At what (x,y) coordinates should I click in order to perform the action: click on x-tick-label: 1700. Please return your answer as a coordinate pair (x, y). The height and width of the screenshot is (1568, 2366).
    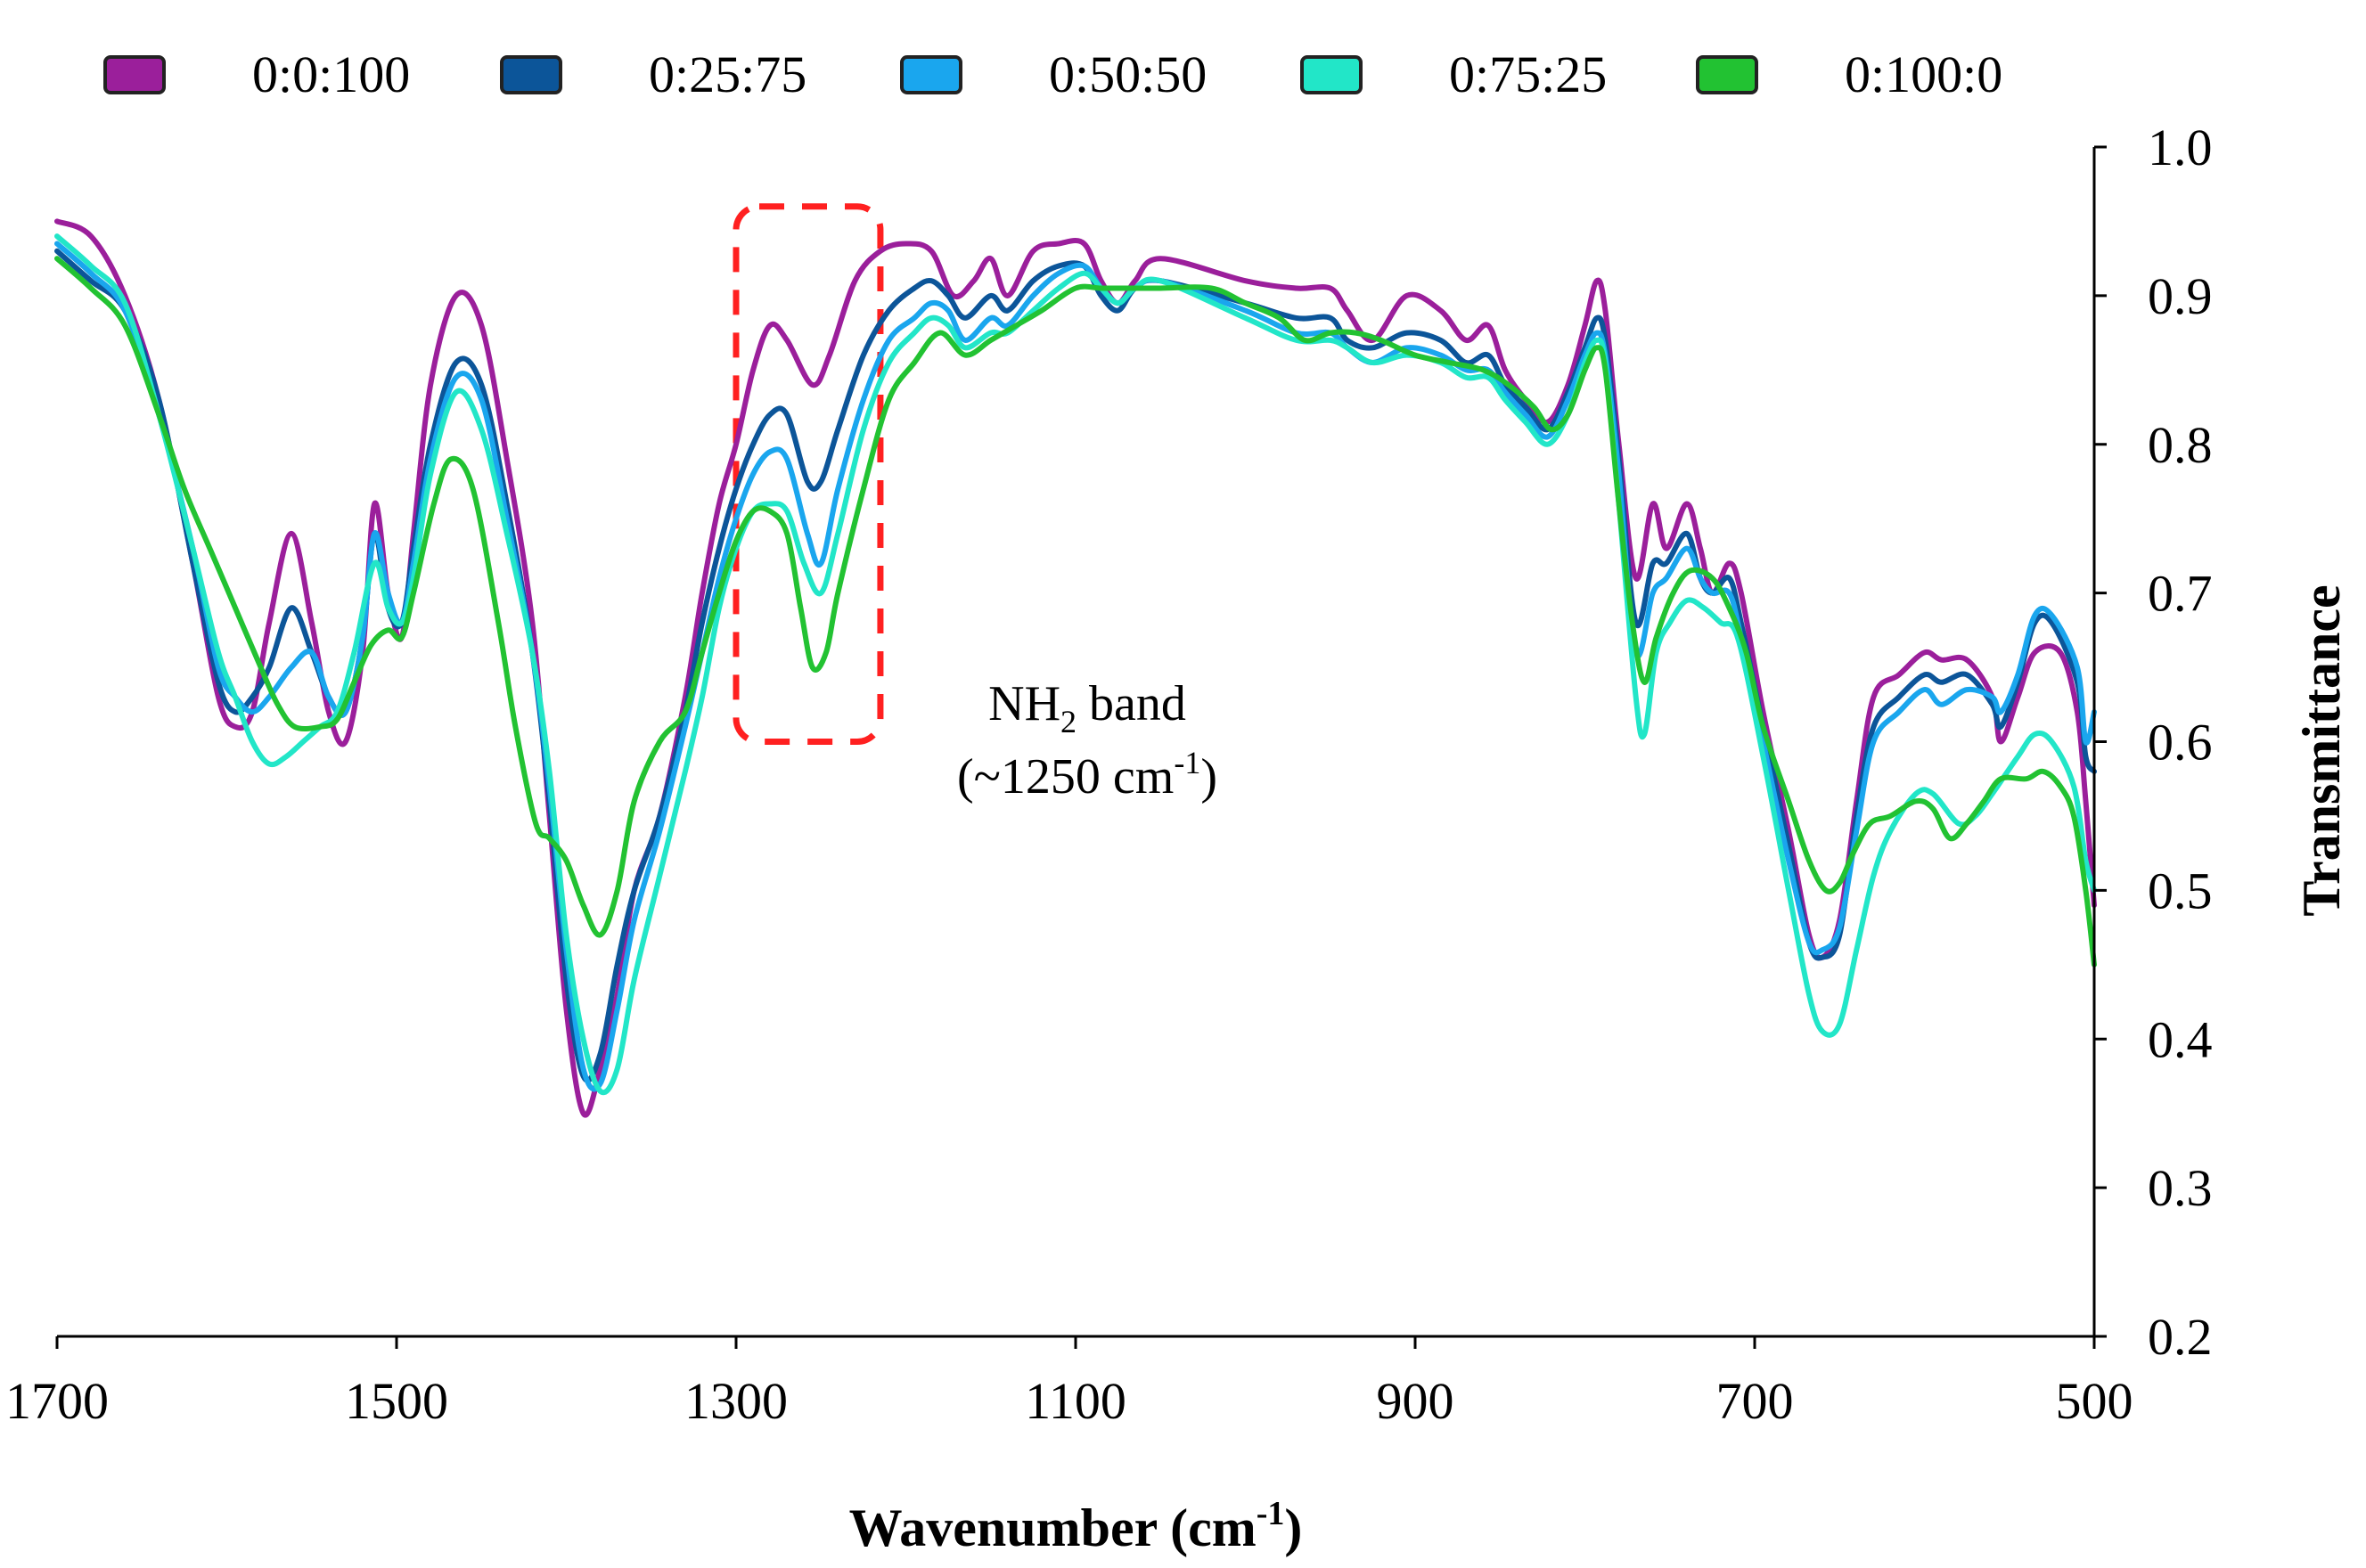
    Looking at the image, I should click on (57, 1401).